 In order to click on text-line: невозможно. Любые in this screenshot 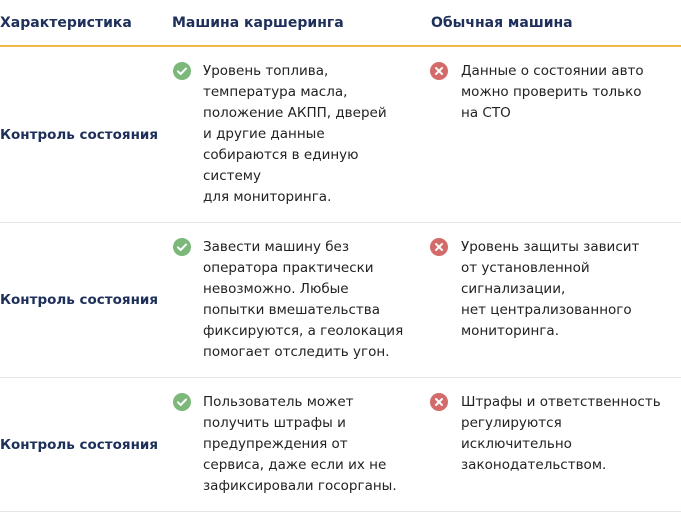, I will do `click(276, 289)`.